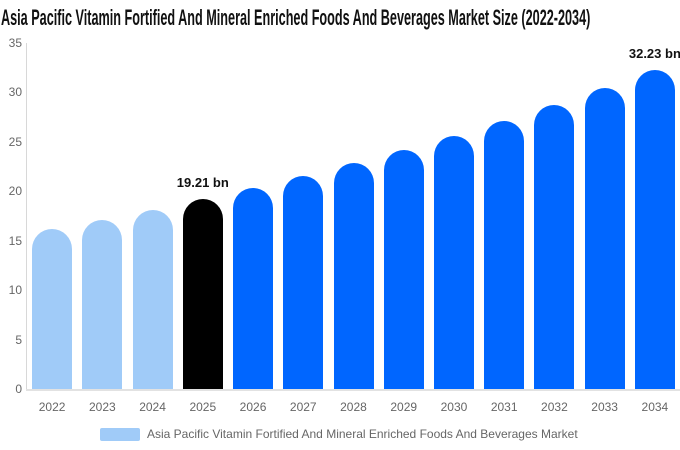 The height and width of the screenshot is (450, 680). I want to click on bar-2030, so click(453, 262).